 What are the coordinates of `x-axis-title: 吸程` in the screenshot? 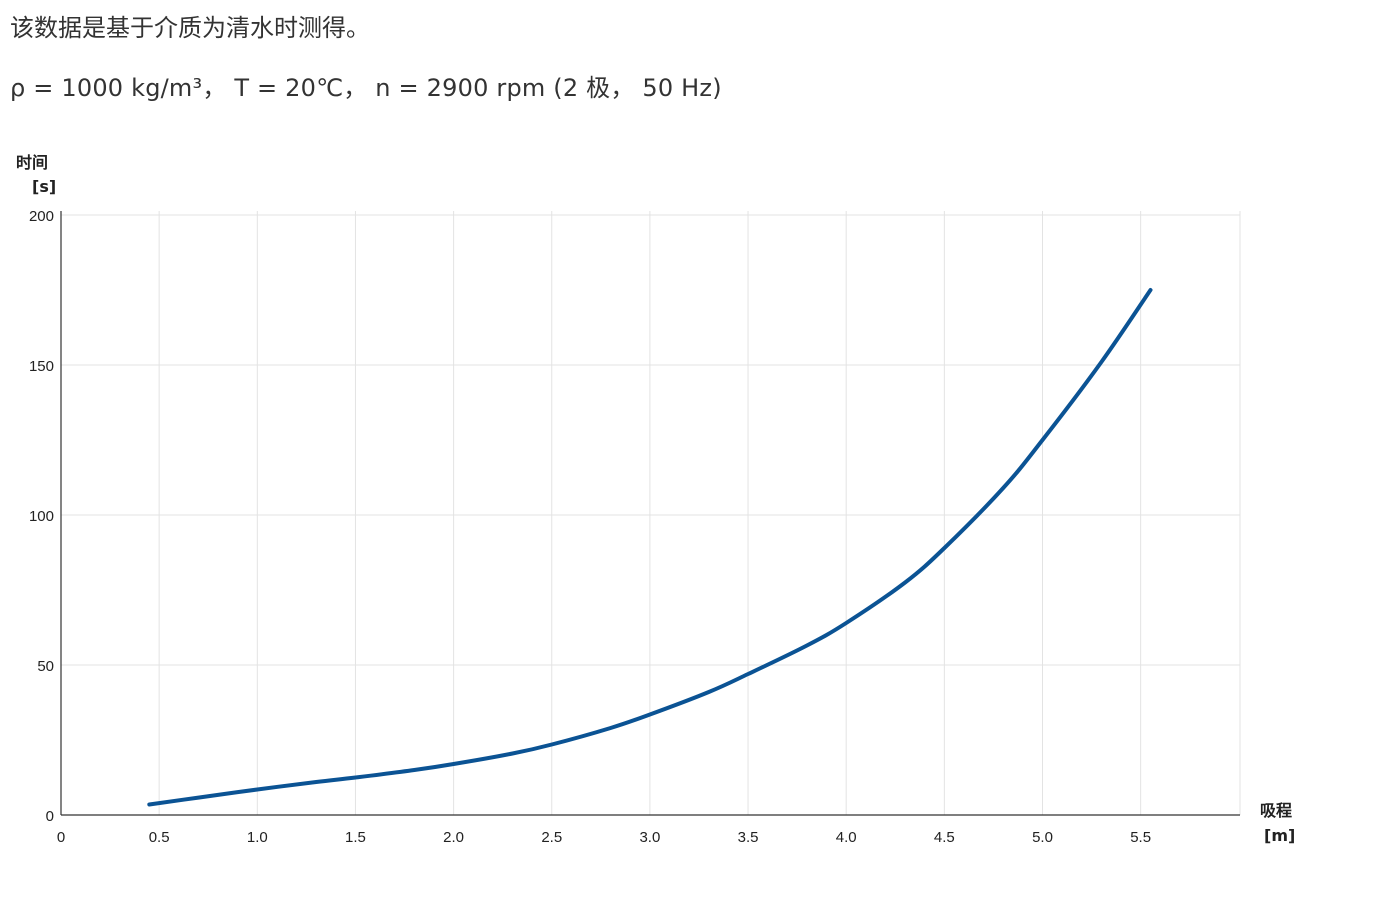 It's located at (1276, 810).